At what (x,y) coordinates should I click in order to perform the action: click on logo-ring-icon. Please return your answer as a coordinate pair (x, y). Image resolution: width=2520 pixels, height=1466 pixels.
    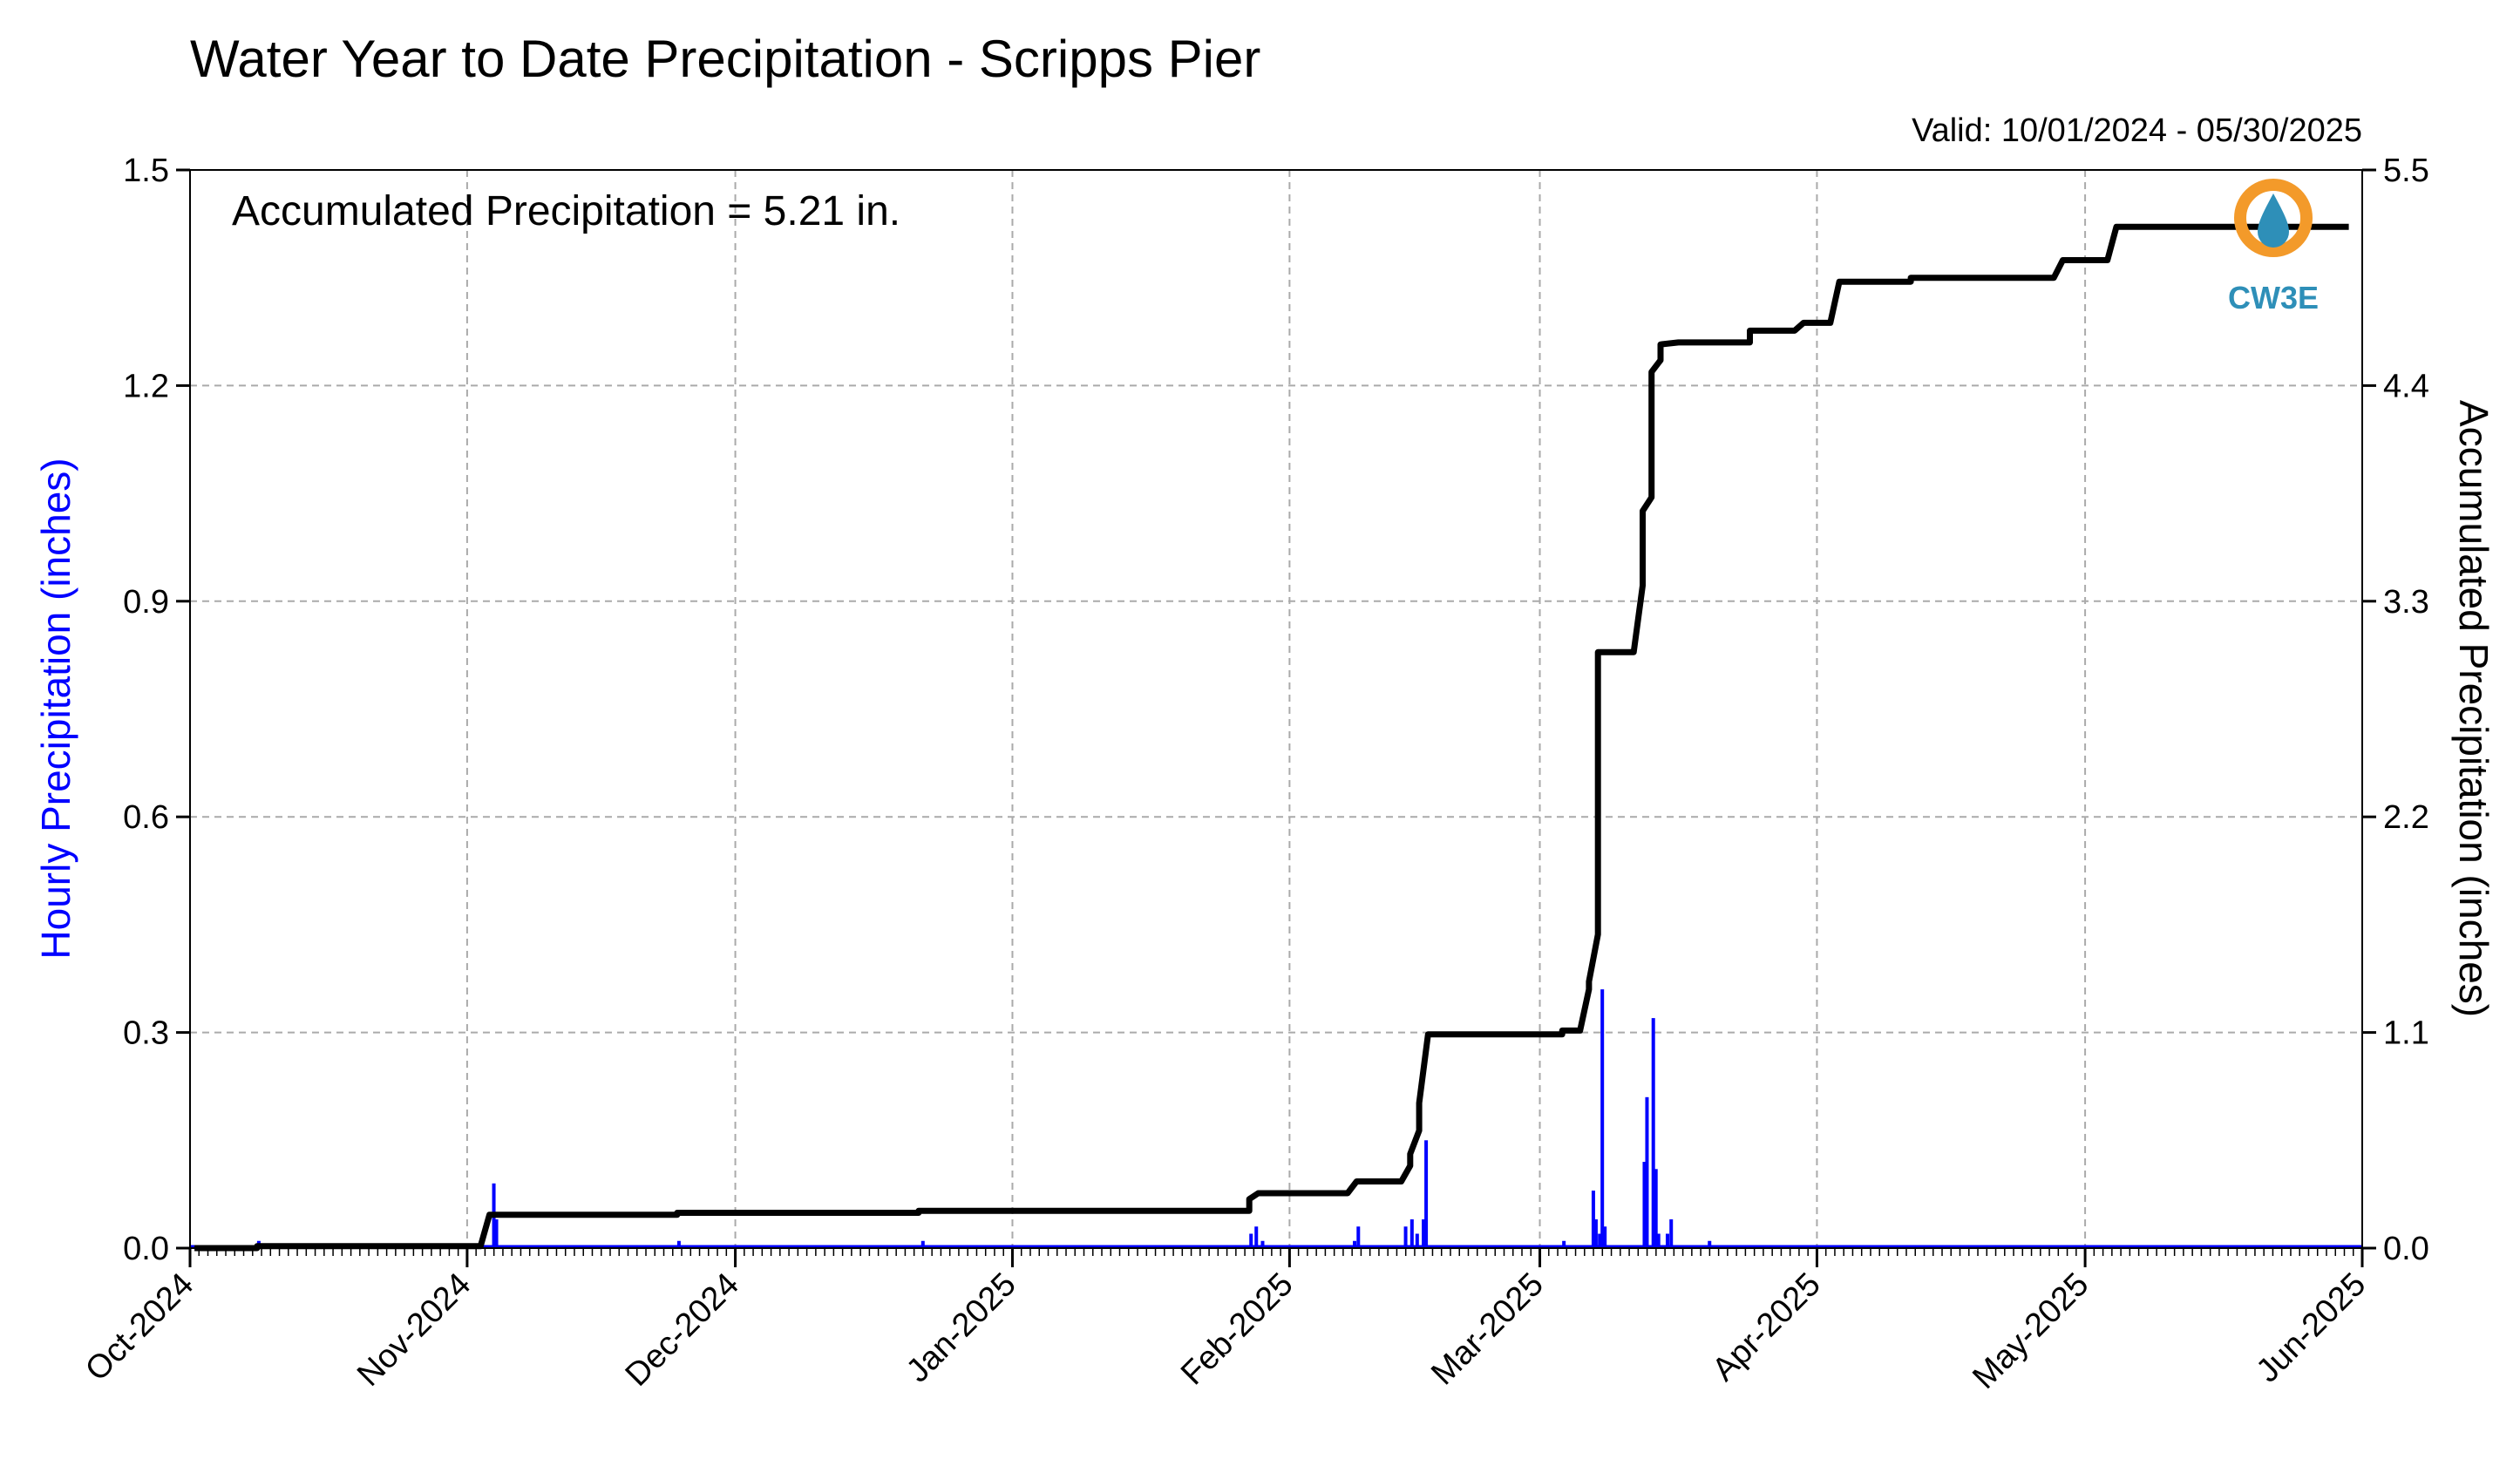
    Looking at the image, I should click on (2273, 218).